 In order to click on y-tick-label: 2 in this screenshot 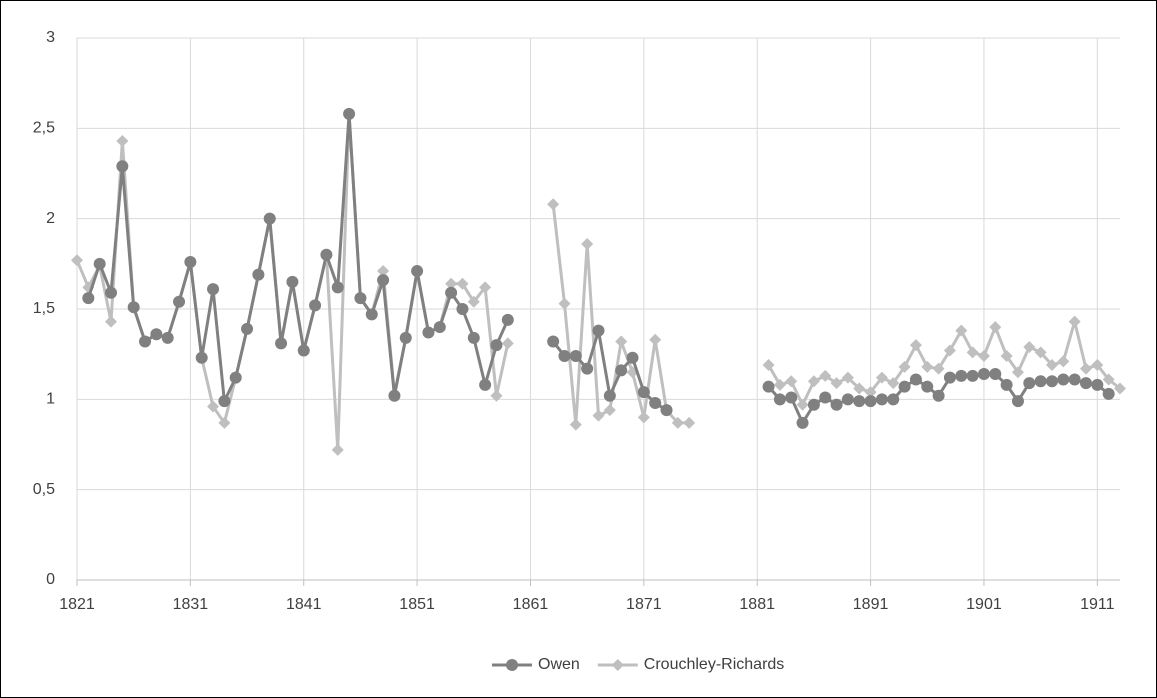, I will do `click(50, 218)`.